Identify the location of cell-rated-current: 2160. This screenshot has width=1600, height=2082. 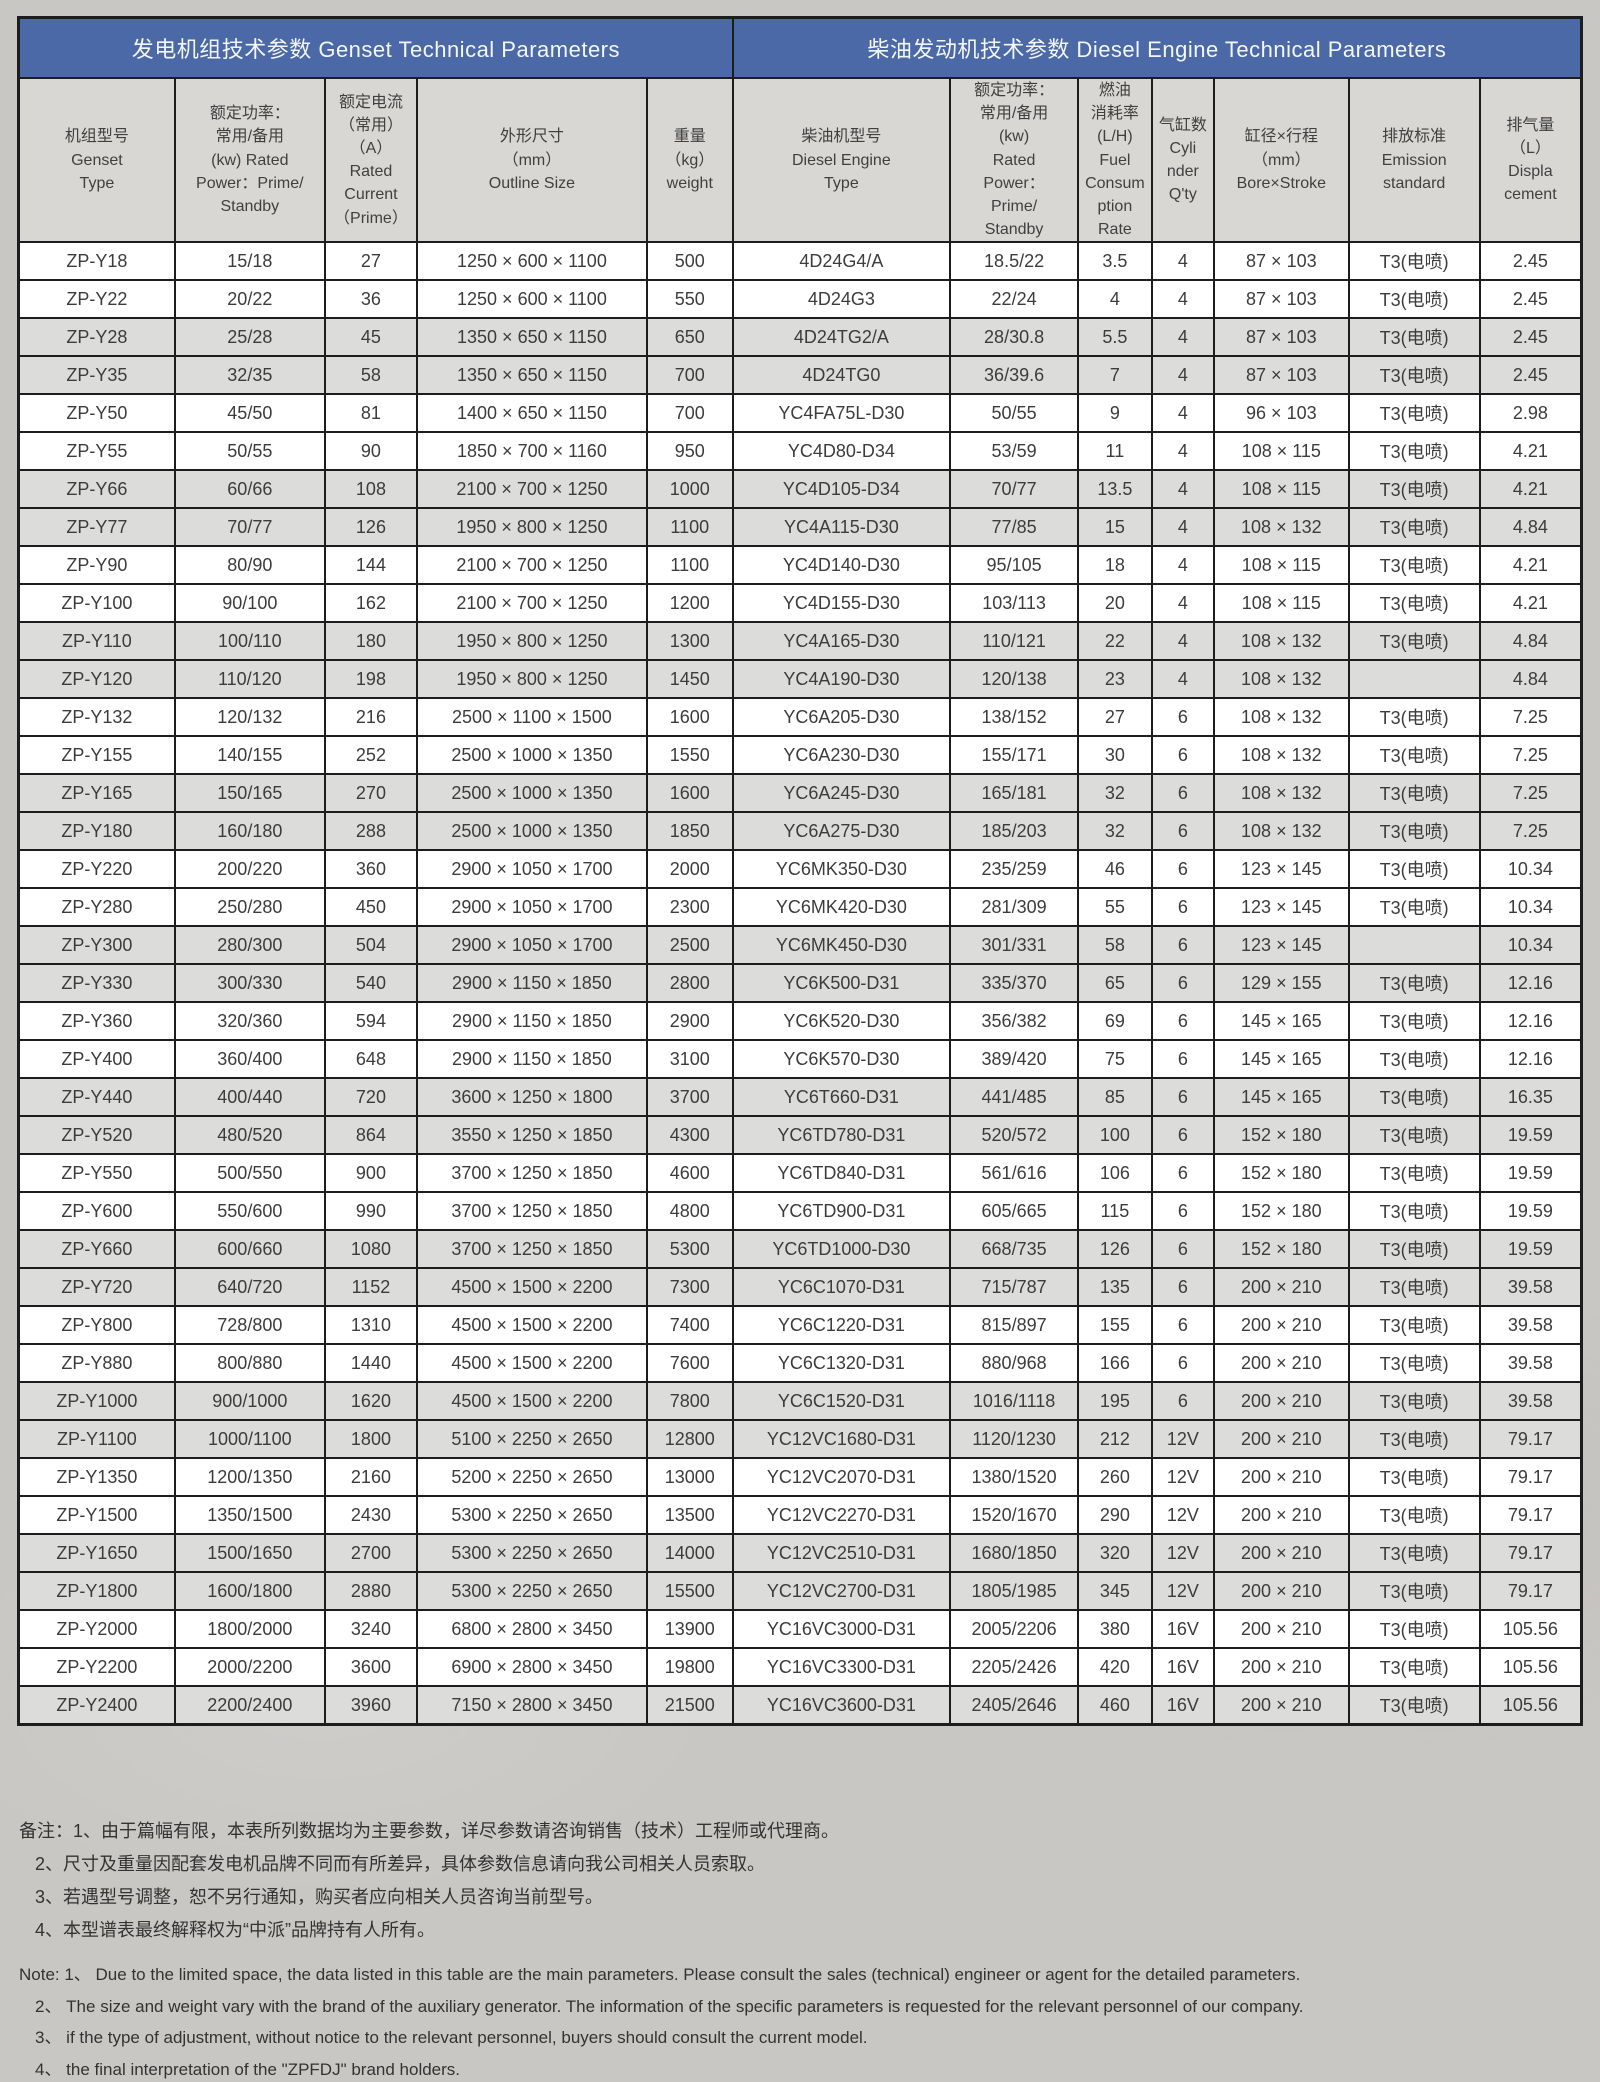
(371, 1477).